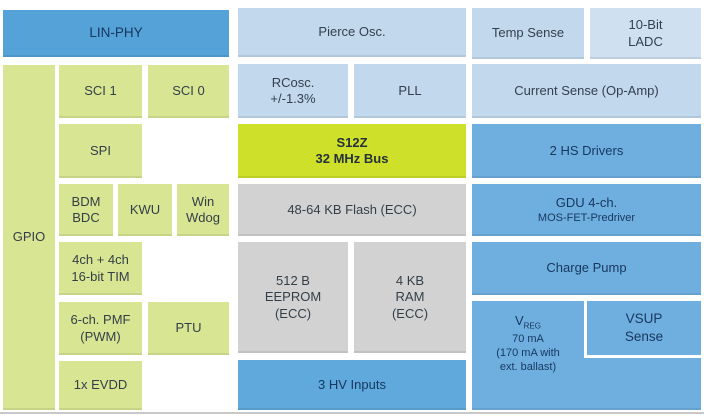 The height and width of the screenshot is (416, 704). I want to click on block-vreg-text: VREG 70 mA (170 mA with ext. ballast), so click(528, 343).